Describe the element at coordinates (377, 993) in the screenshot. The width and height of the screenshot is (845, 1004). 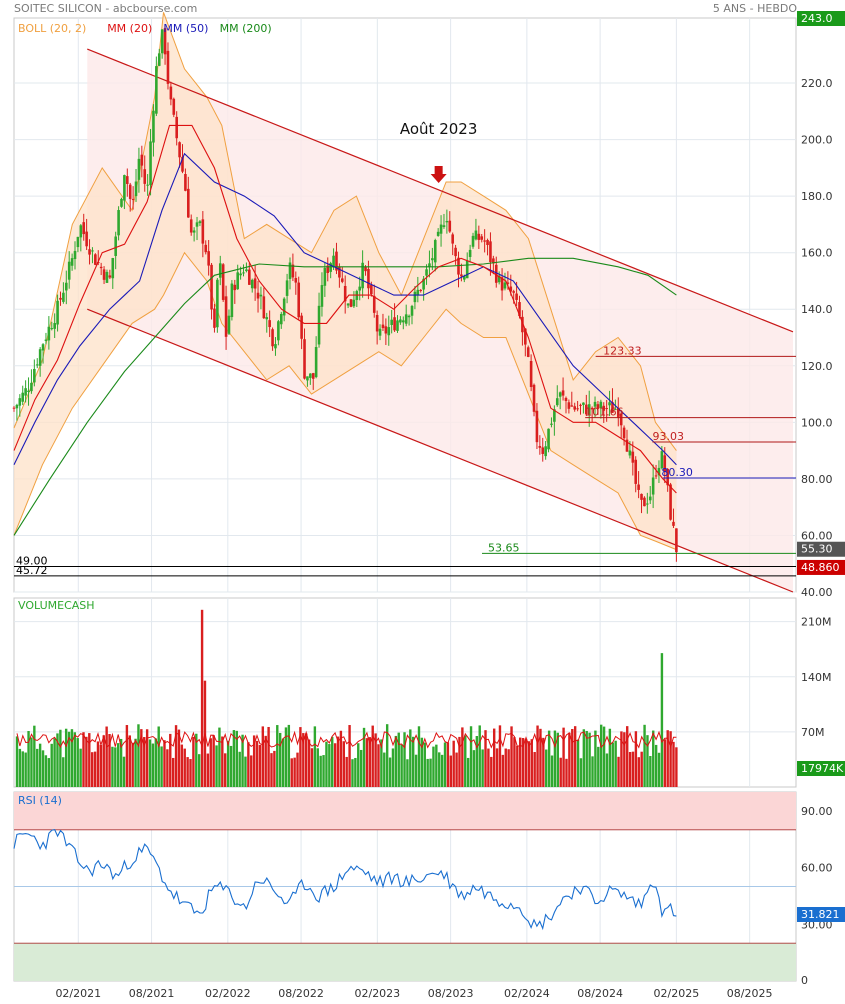
I see `x-tick-label: 02/2023` at that location.